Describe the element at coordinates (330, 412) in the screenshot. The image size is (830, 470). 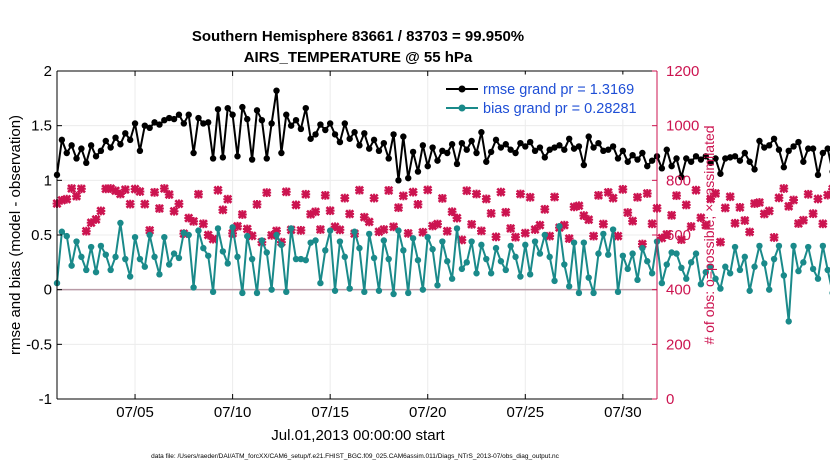
I see `x-tick-label: 07/15` at that location.